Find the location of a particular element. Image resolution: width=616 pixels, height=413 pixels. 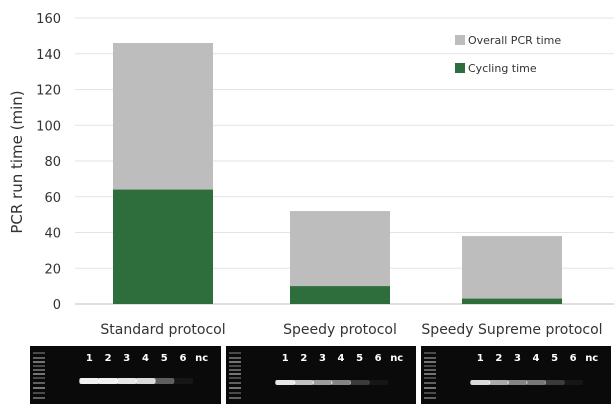

y-tick-label: 140 is located at coordinates (48, 55).